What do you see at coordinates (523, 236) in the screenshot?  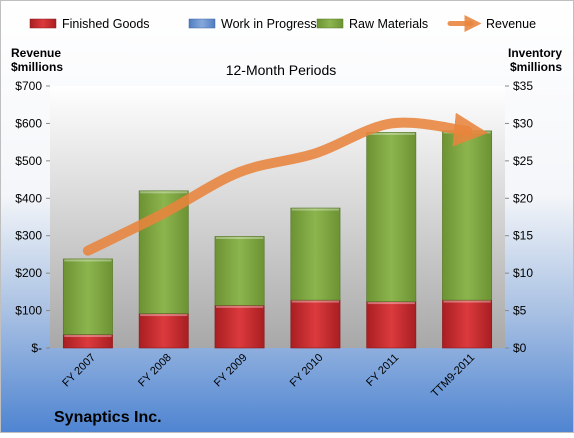 I see `right-tick-label: $15` at bounding box center [523, 236].